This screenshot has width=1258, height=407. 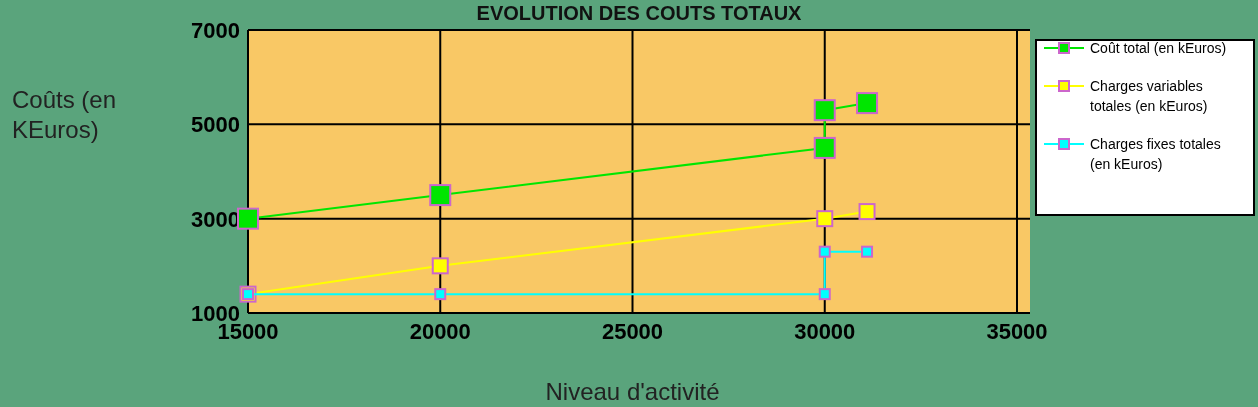 I want to click on y-tick-label: 3000, so click(x=215, y=219).